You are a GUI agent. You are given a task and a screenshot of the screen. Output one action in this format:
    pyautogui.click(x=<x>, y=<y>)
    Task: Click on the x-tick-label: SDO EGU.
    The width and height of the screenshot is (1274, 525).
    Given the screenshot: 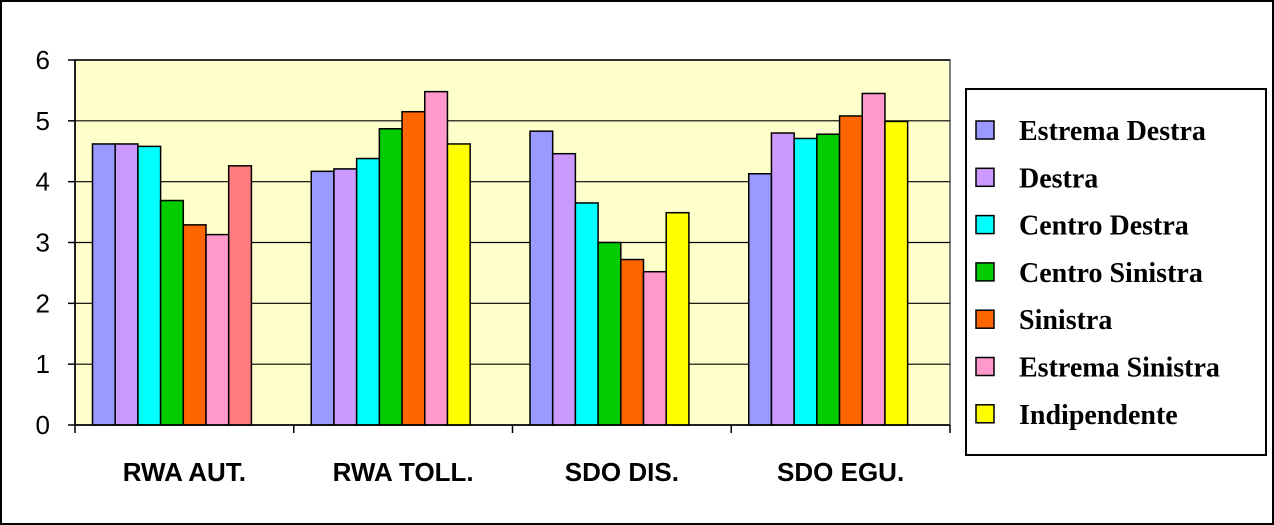 What is the action you would take?
    pyautogui.click(x=840, y=472)
    